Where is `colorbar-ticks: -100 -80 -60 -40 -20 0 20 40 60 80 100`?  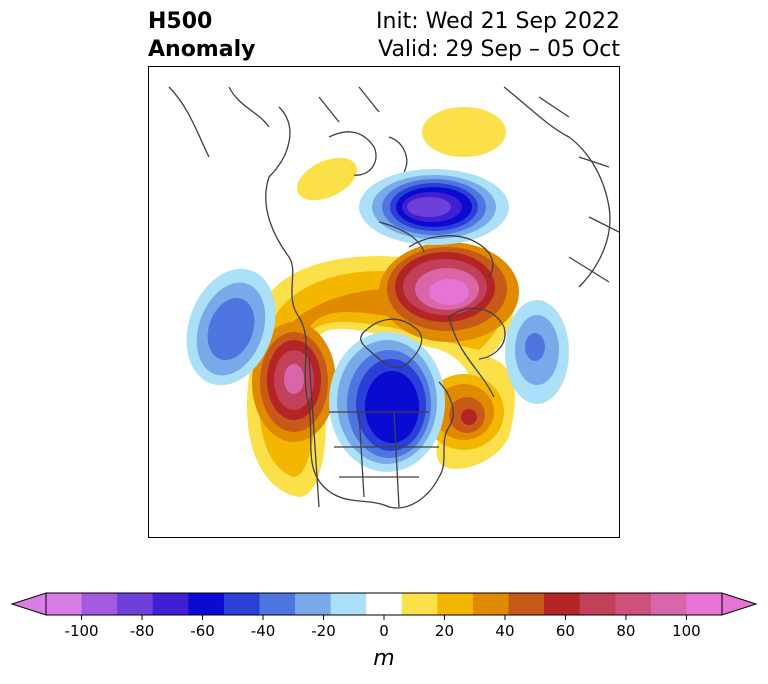
colorbar-ticks: -100 -80 -60 -40 -20 0 20 40 60 80 100 is located at coordinates (383, 627).